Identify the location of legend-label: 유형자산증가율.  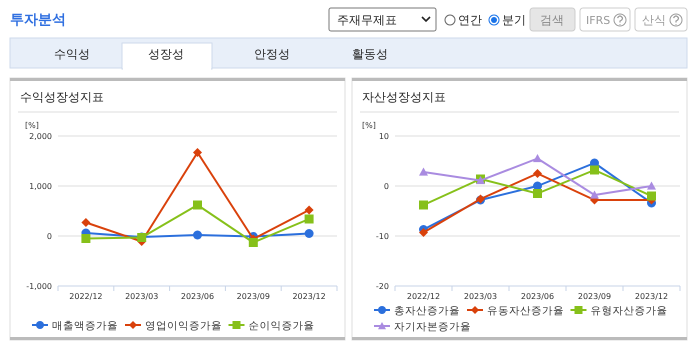
(629, 311).